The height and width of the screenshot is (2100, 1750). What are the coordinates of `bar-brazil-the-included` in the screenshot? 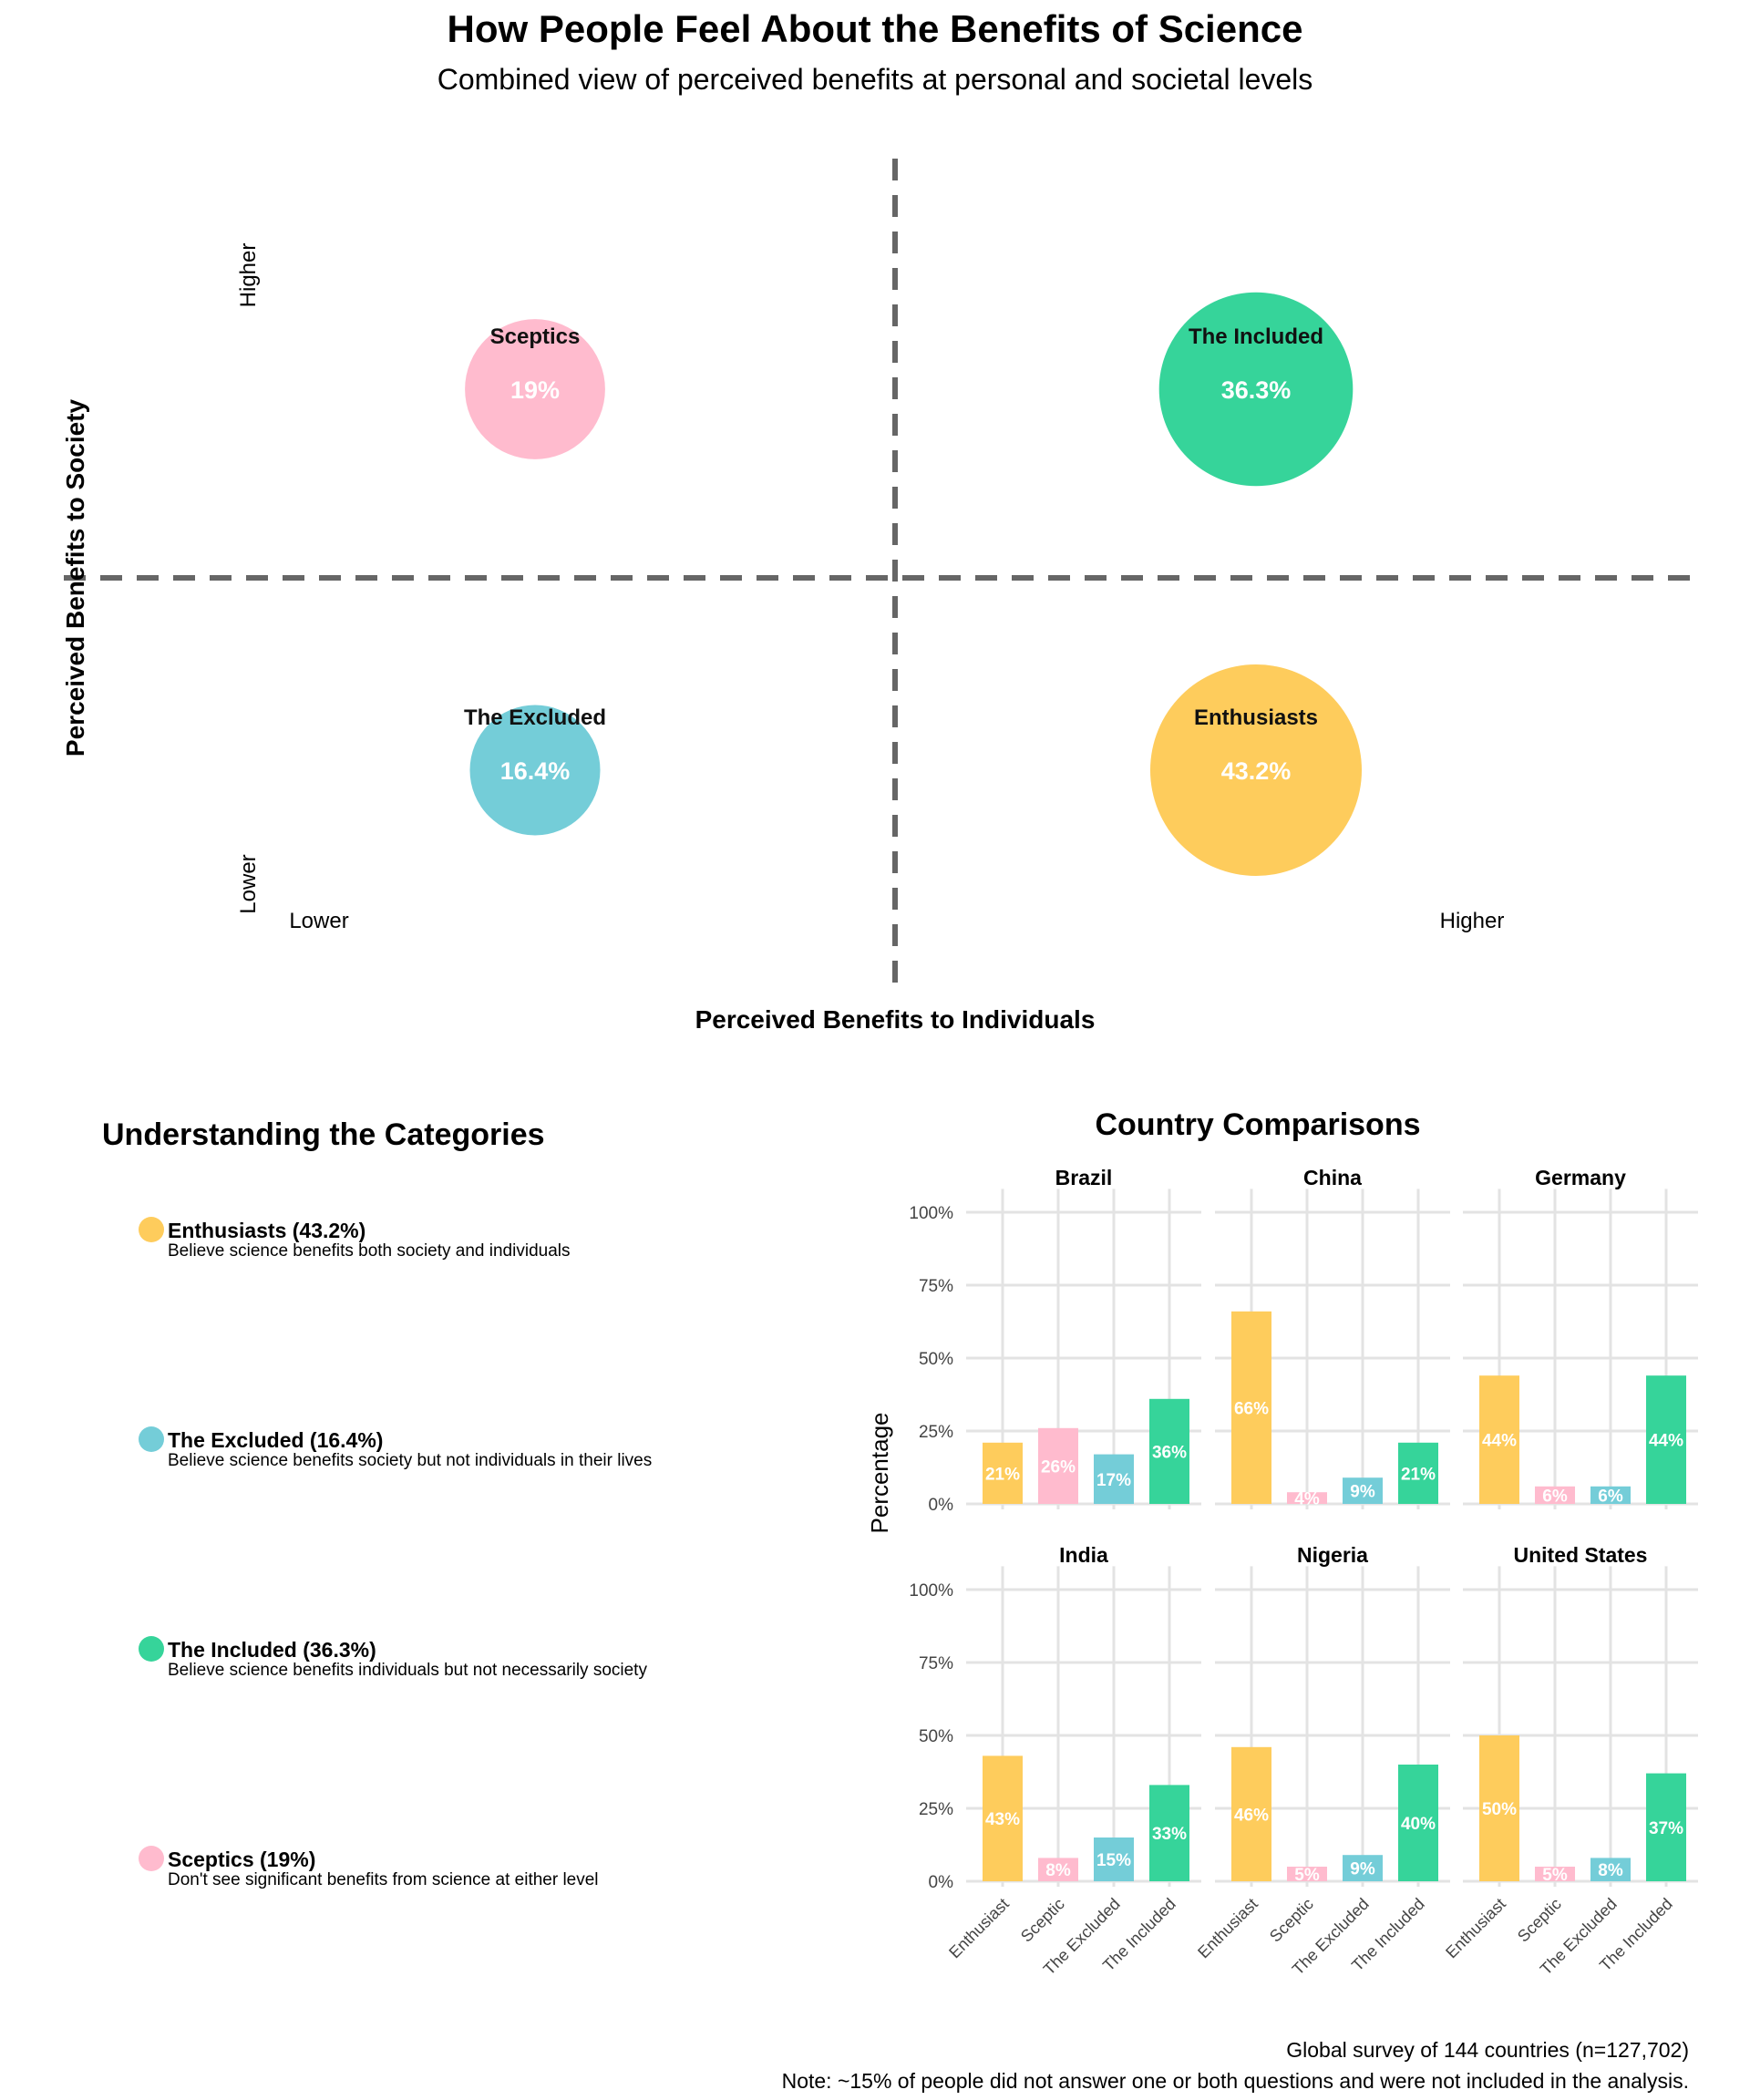 It's located at (1169, 1451).